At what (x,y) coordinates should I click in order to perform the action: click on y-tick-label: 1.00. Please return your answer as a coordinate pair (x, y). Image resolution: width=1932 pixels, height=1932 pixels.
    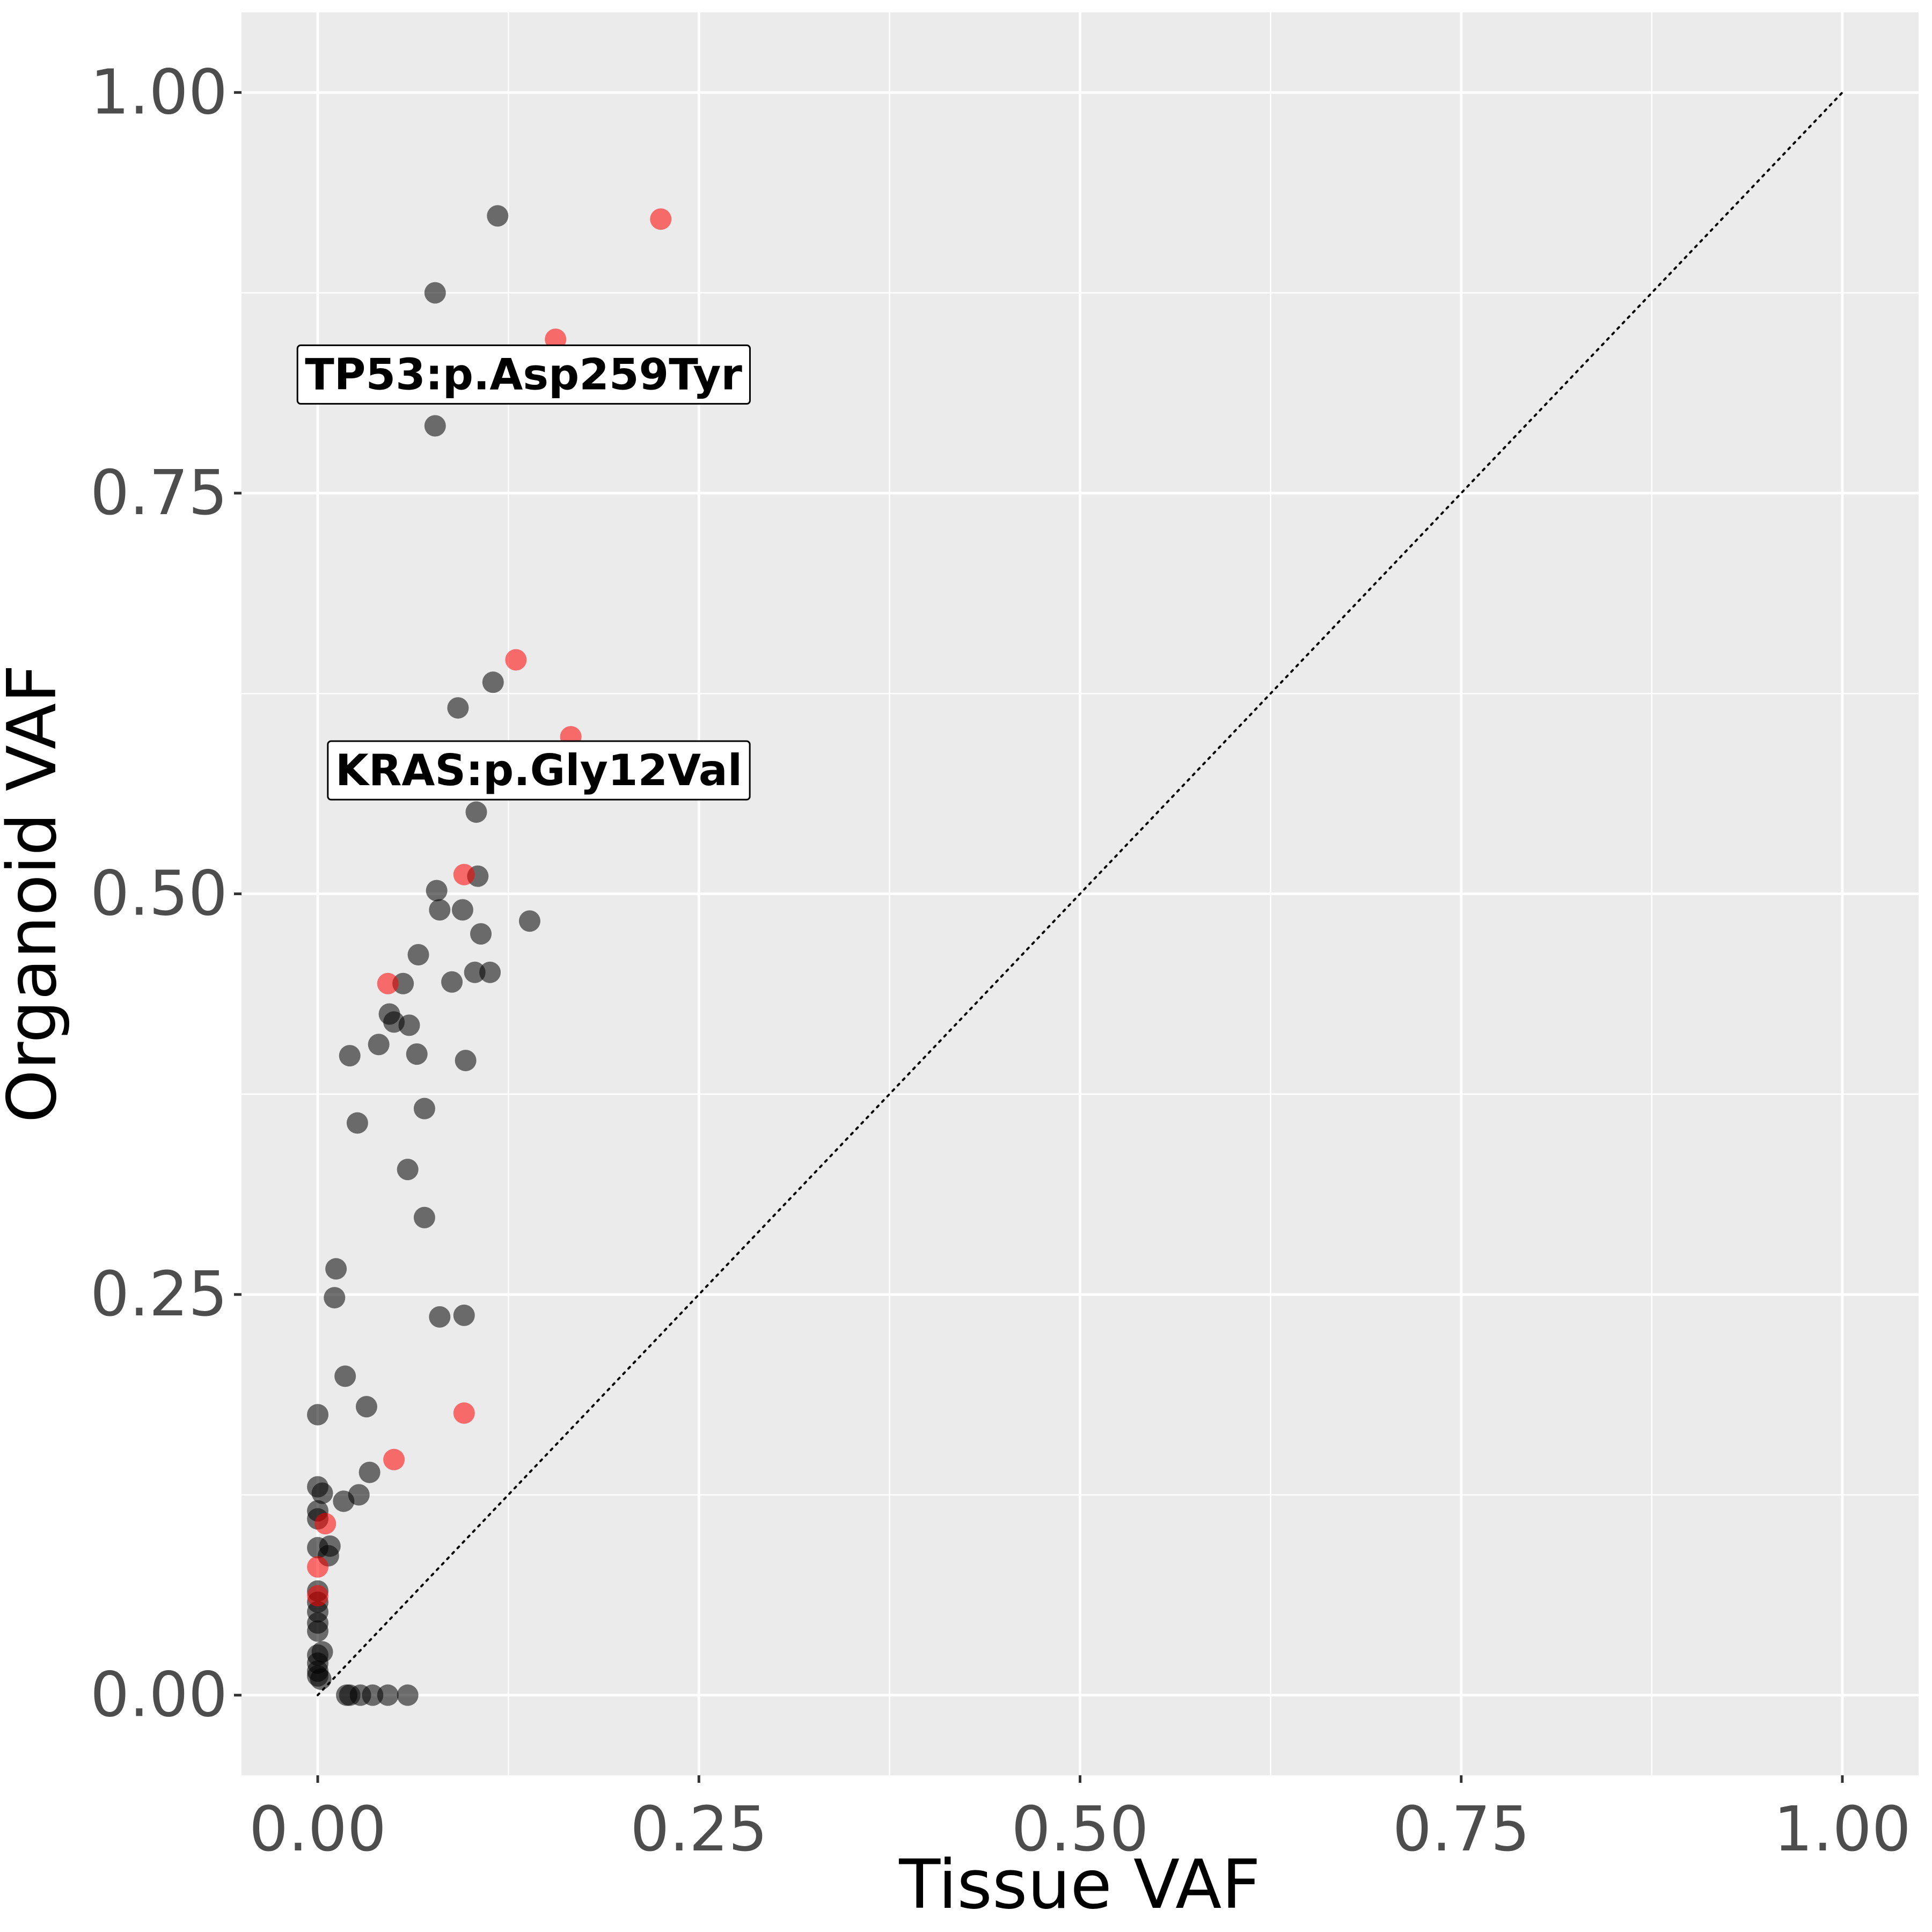
    Looking at the image, I should click on (159, 92).